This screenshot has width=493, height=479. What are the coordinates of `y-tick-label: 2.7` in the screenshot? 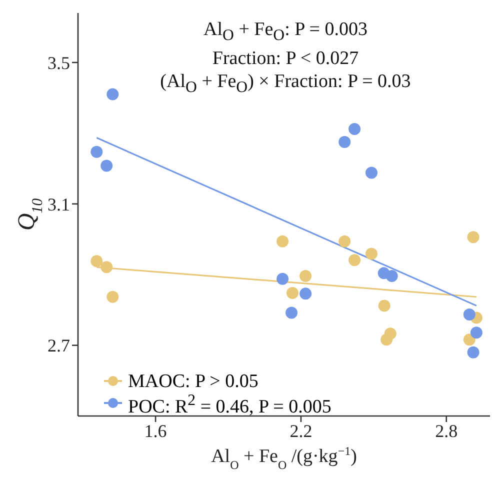 It's located at (59, 346).